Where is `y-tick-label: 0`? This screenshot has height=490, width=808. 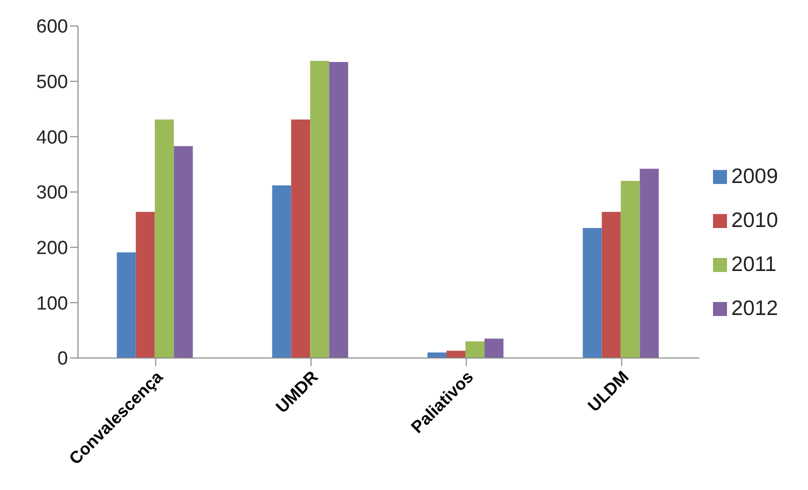
y-tick-label: 0 is located at coordinates (62, 359).